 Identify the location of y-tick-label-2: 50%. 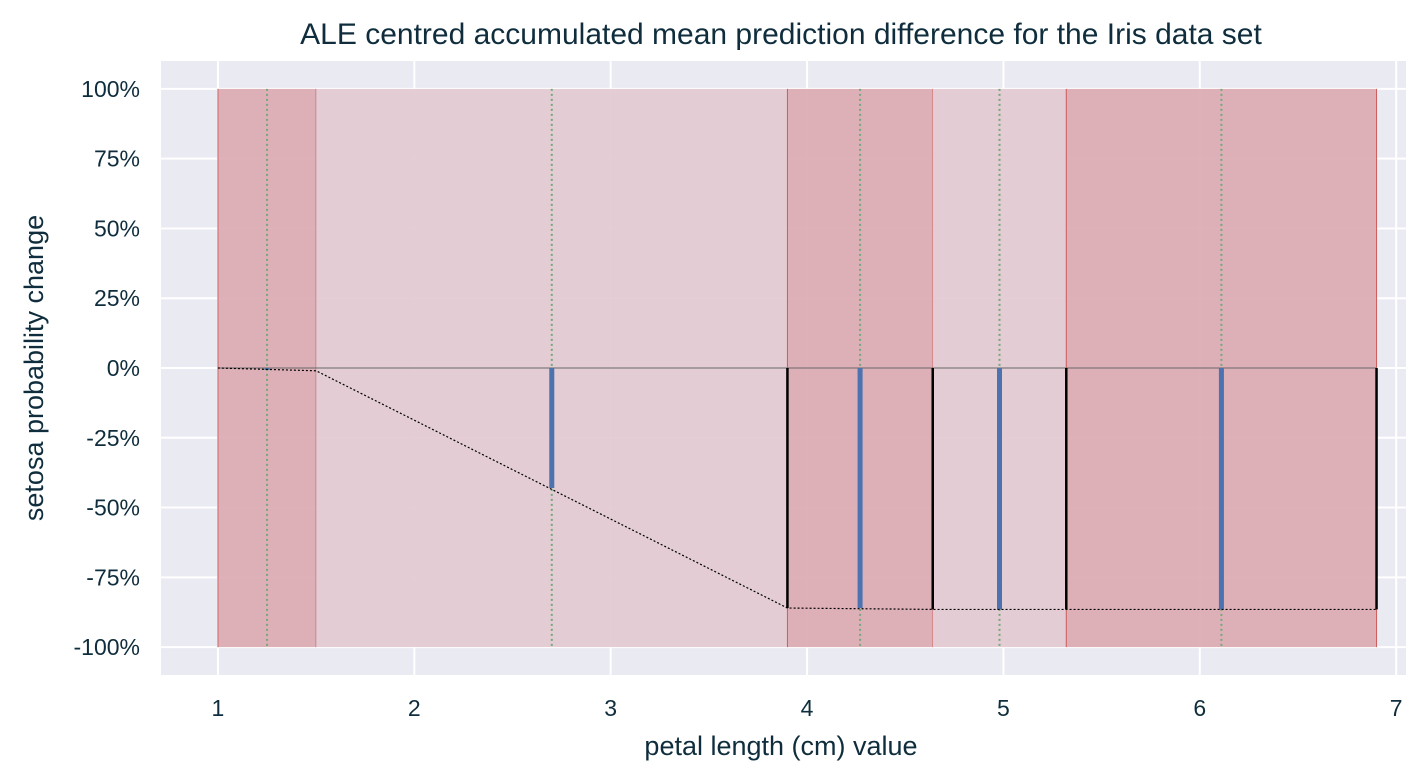
(117, 228).